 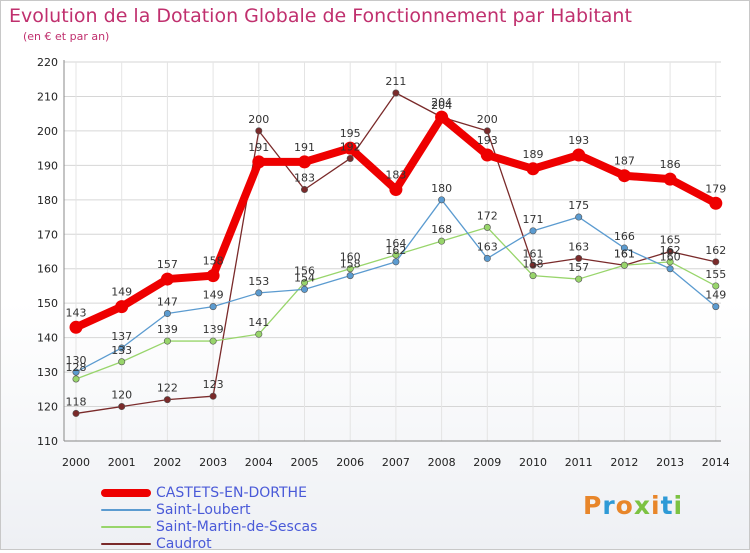 What do you see at coordinates (213, 384) in the screenshot?
I see `data-label: 123` at bounding box center [213, 384].